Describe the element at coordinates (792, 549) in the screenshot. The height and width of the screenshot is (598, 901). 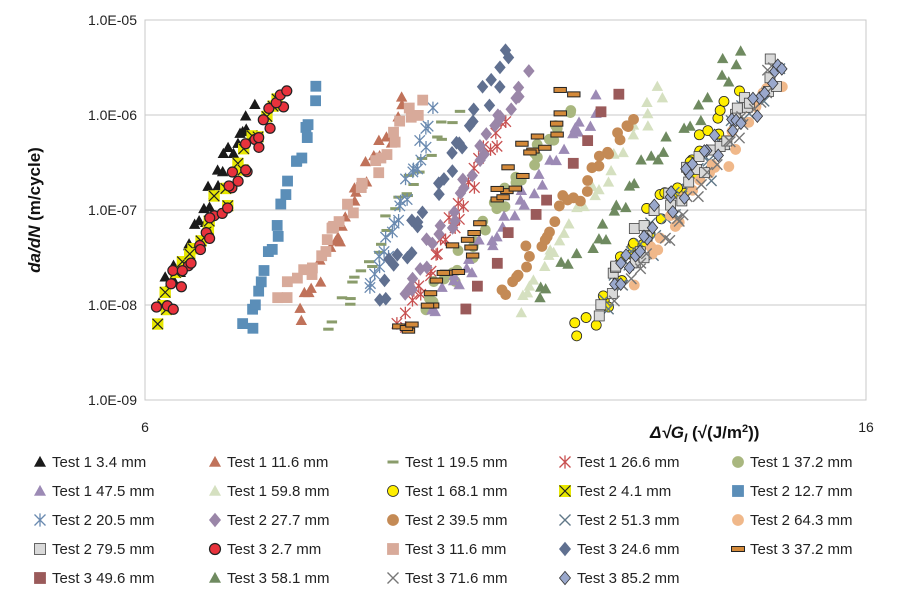
I see `legend-item-20: Test 3 37.2 mm` at that location.